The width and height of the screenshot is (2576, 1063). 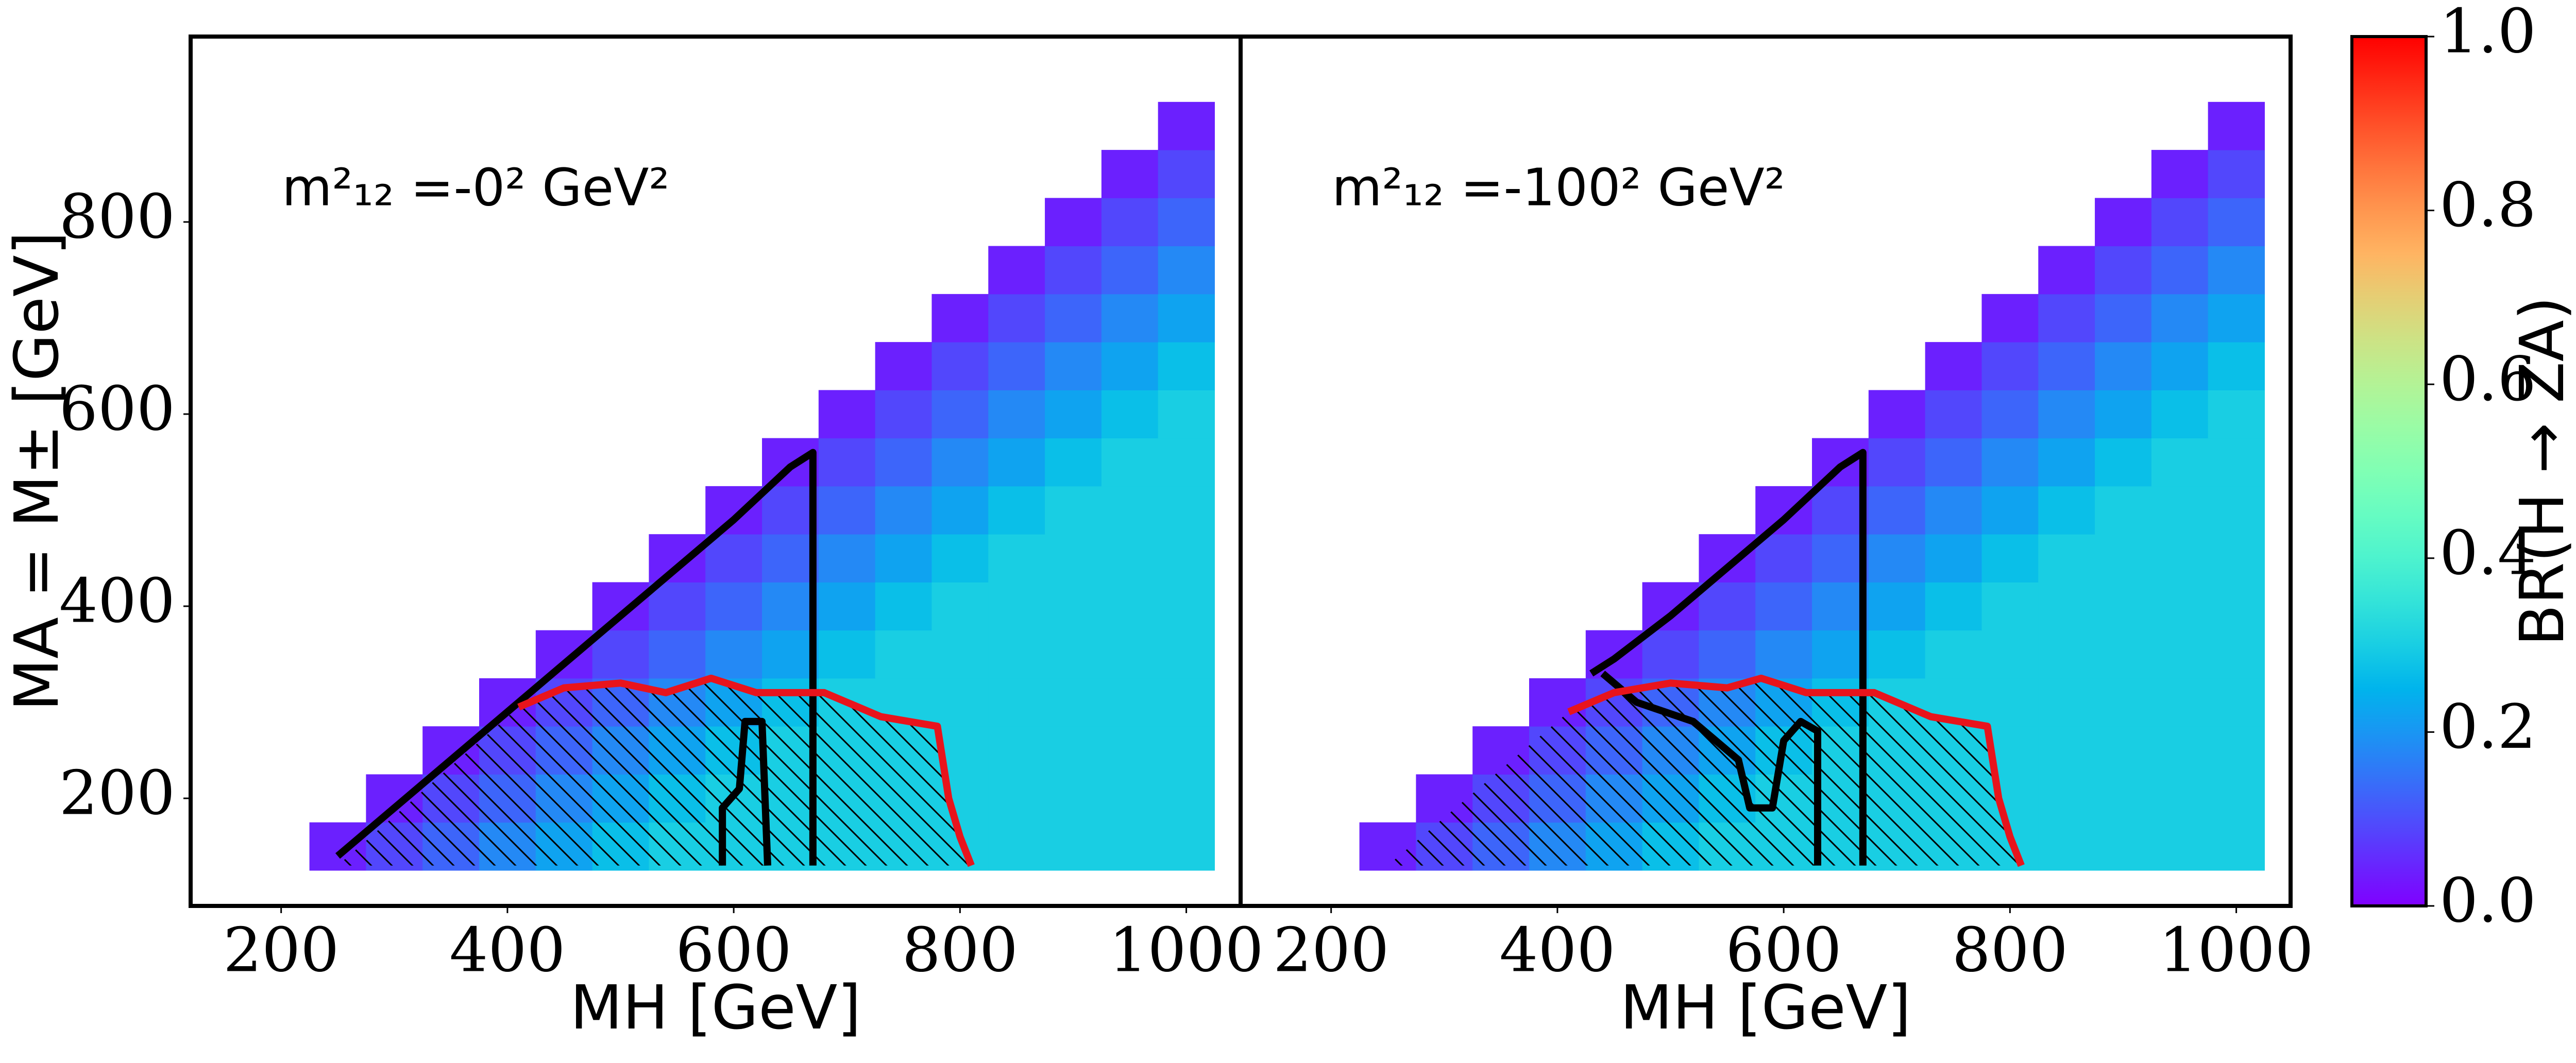 What do you see at coordinates (715, 1008) in the screenshot?
I see `x-axis-label: MH [GeV]` at bounding box center [715, 1008].